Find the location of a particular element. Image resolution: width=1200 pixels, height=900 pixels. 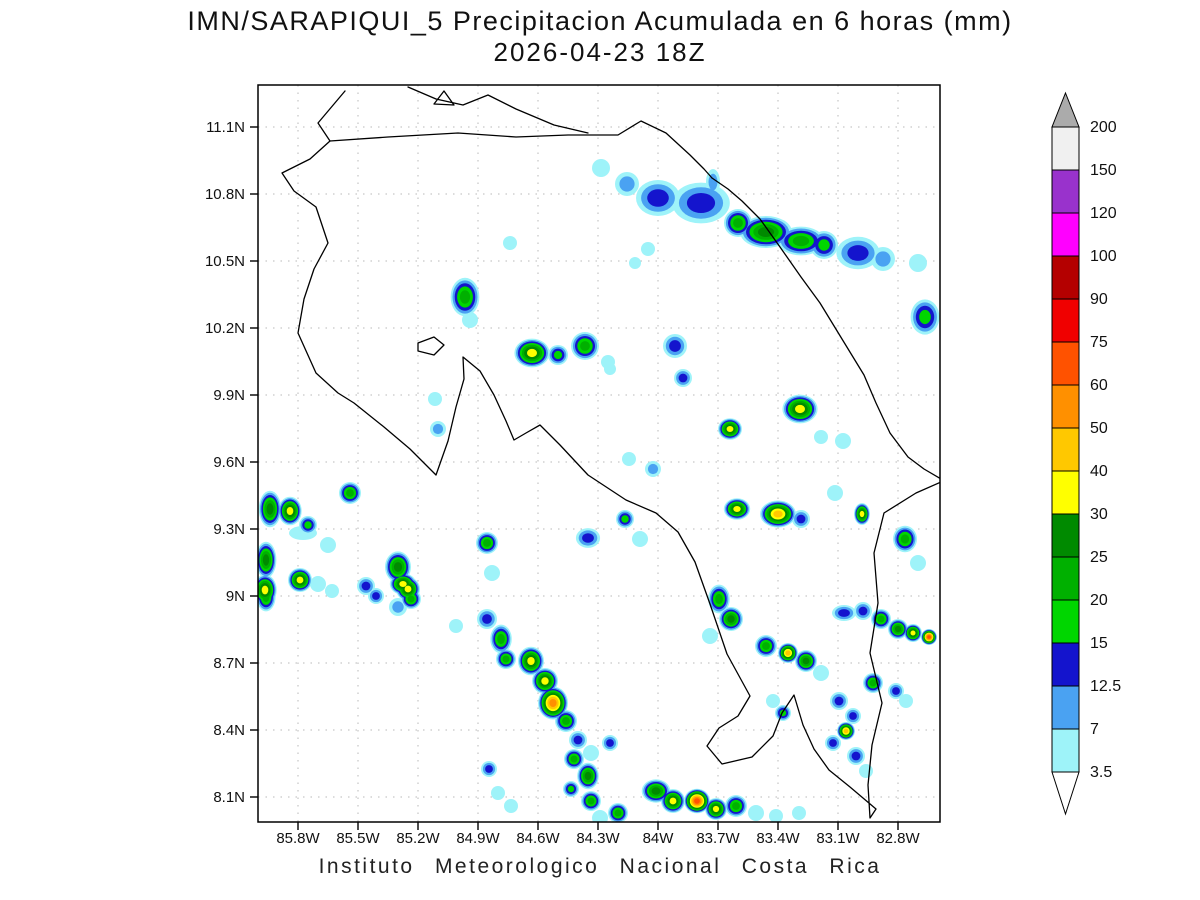

svg-text: 84.9W is located at coordinates (478, 838).